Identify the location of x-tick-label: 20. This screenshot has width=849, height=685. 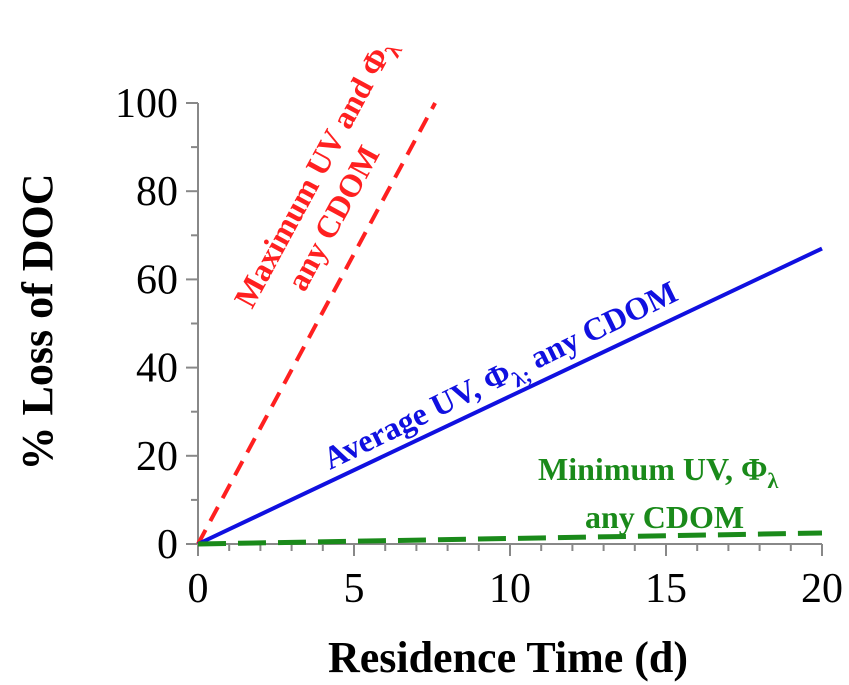
(822, 589).